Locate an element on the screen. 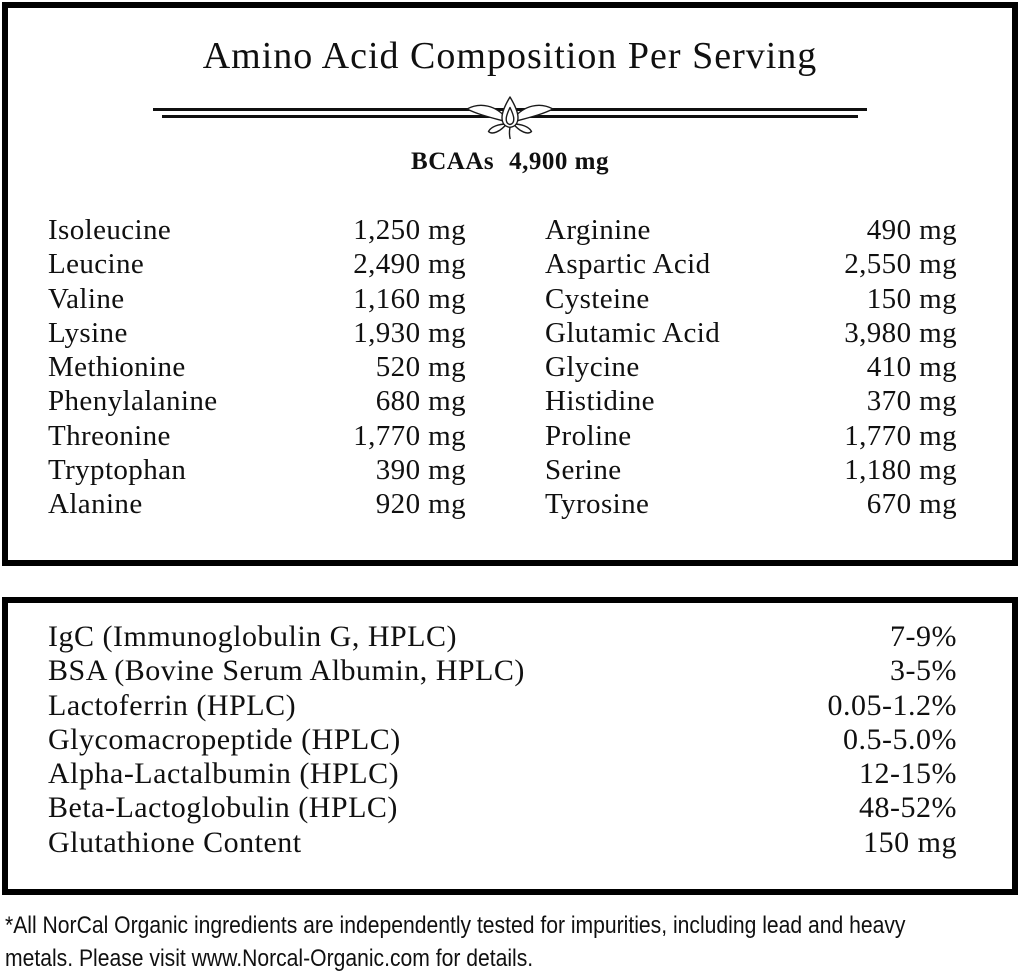 Image resolution: width=1024 pixels, height=980 pixels. fraction-name: IgC (Immunoglobulin G, HPLC) is located at coordinates (252, 636).